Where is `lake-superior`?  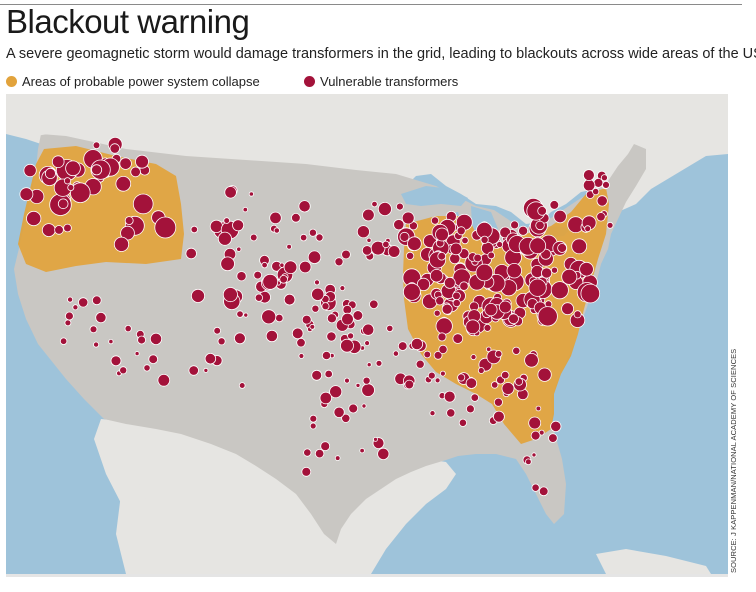 lake-superior is located at coordinates (434, 196).